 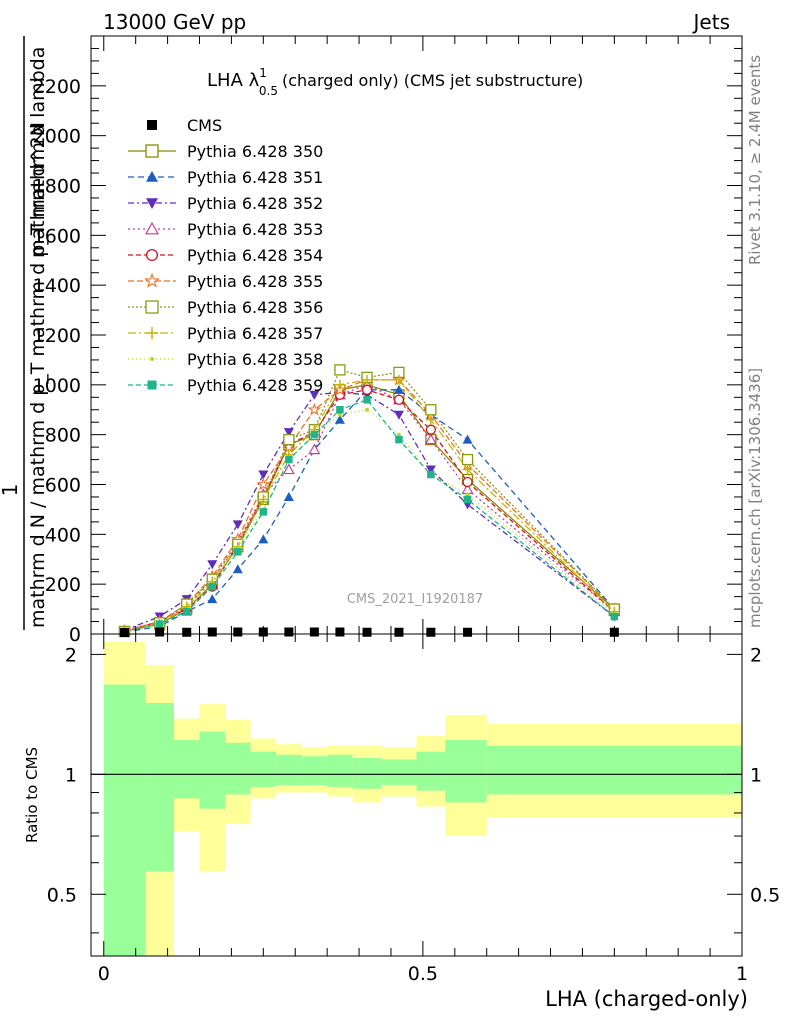 I want to click on rivet-label: Rivet 3.1.10, ≥ 2.4M events, so click(x=755, y=160).